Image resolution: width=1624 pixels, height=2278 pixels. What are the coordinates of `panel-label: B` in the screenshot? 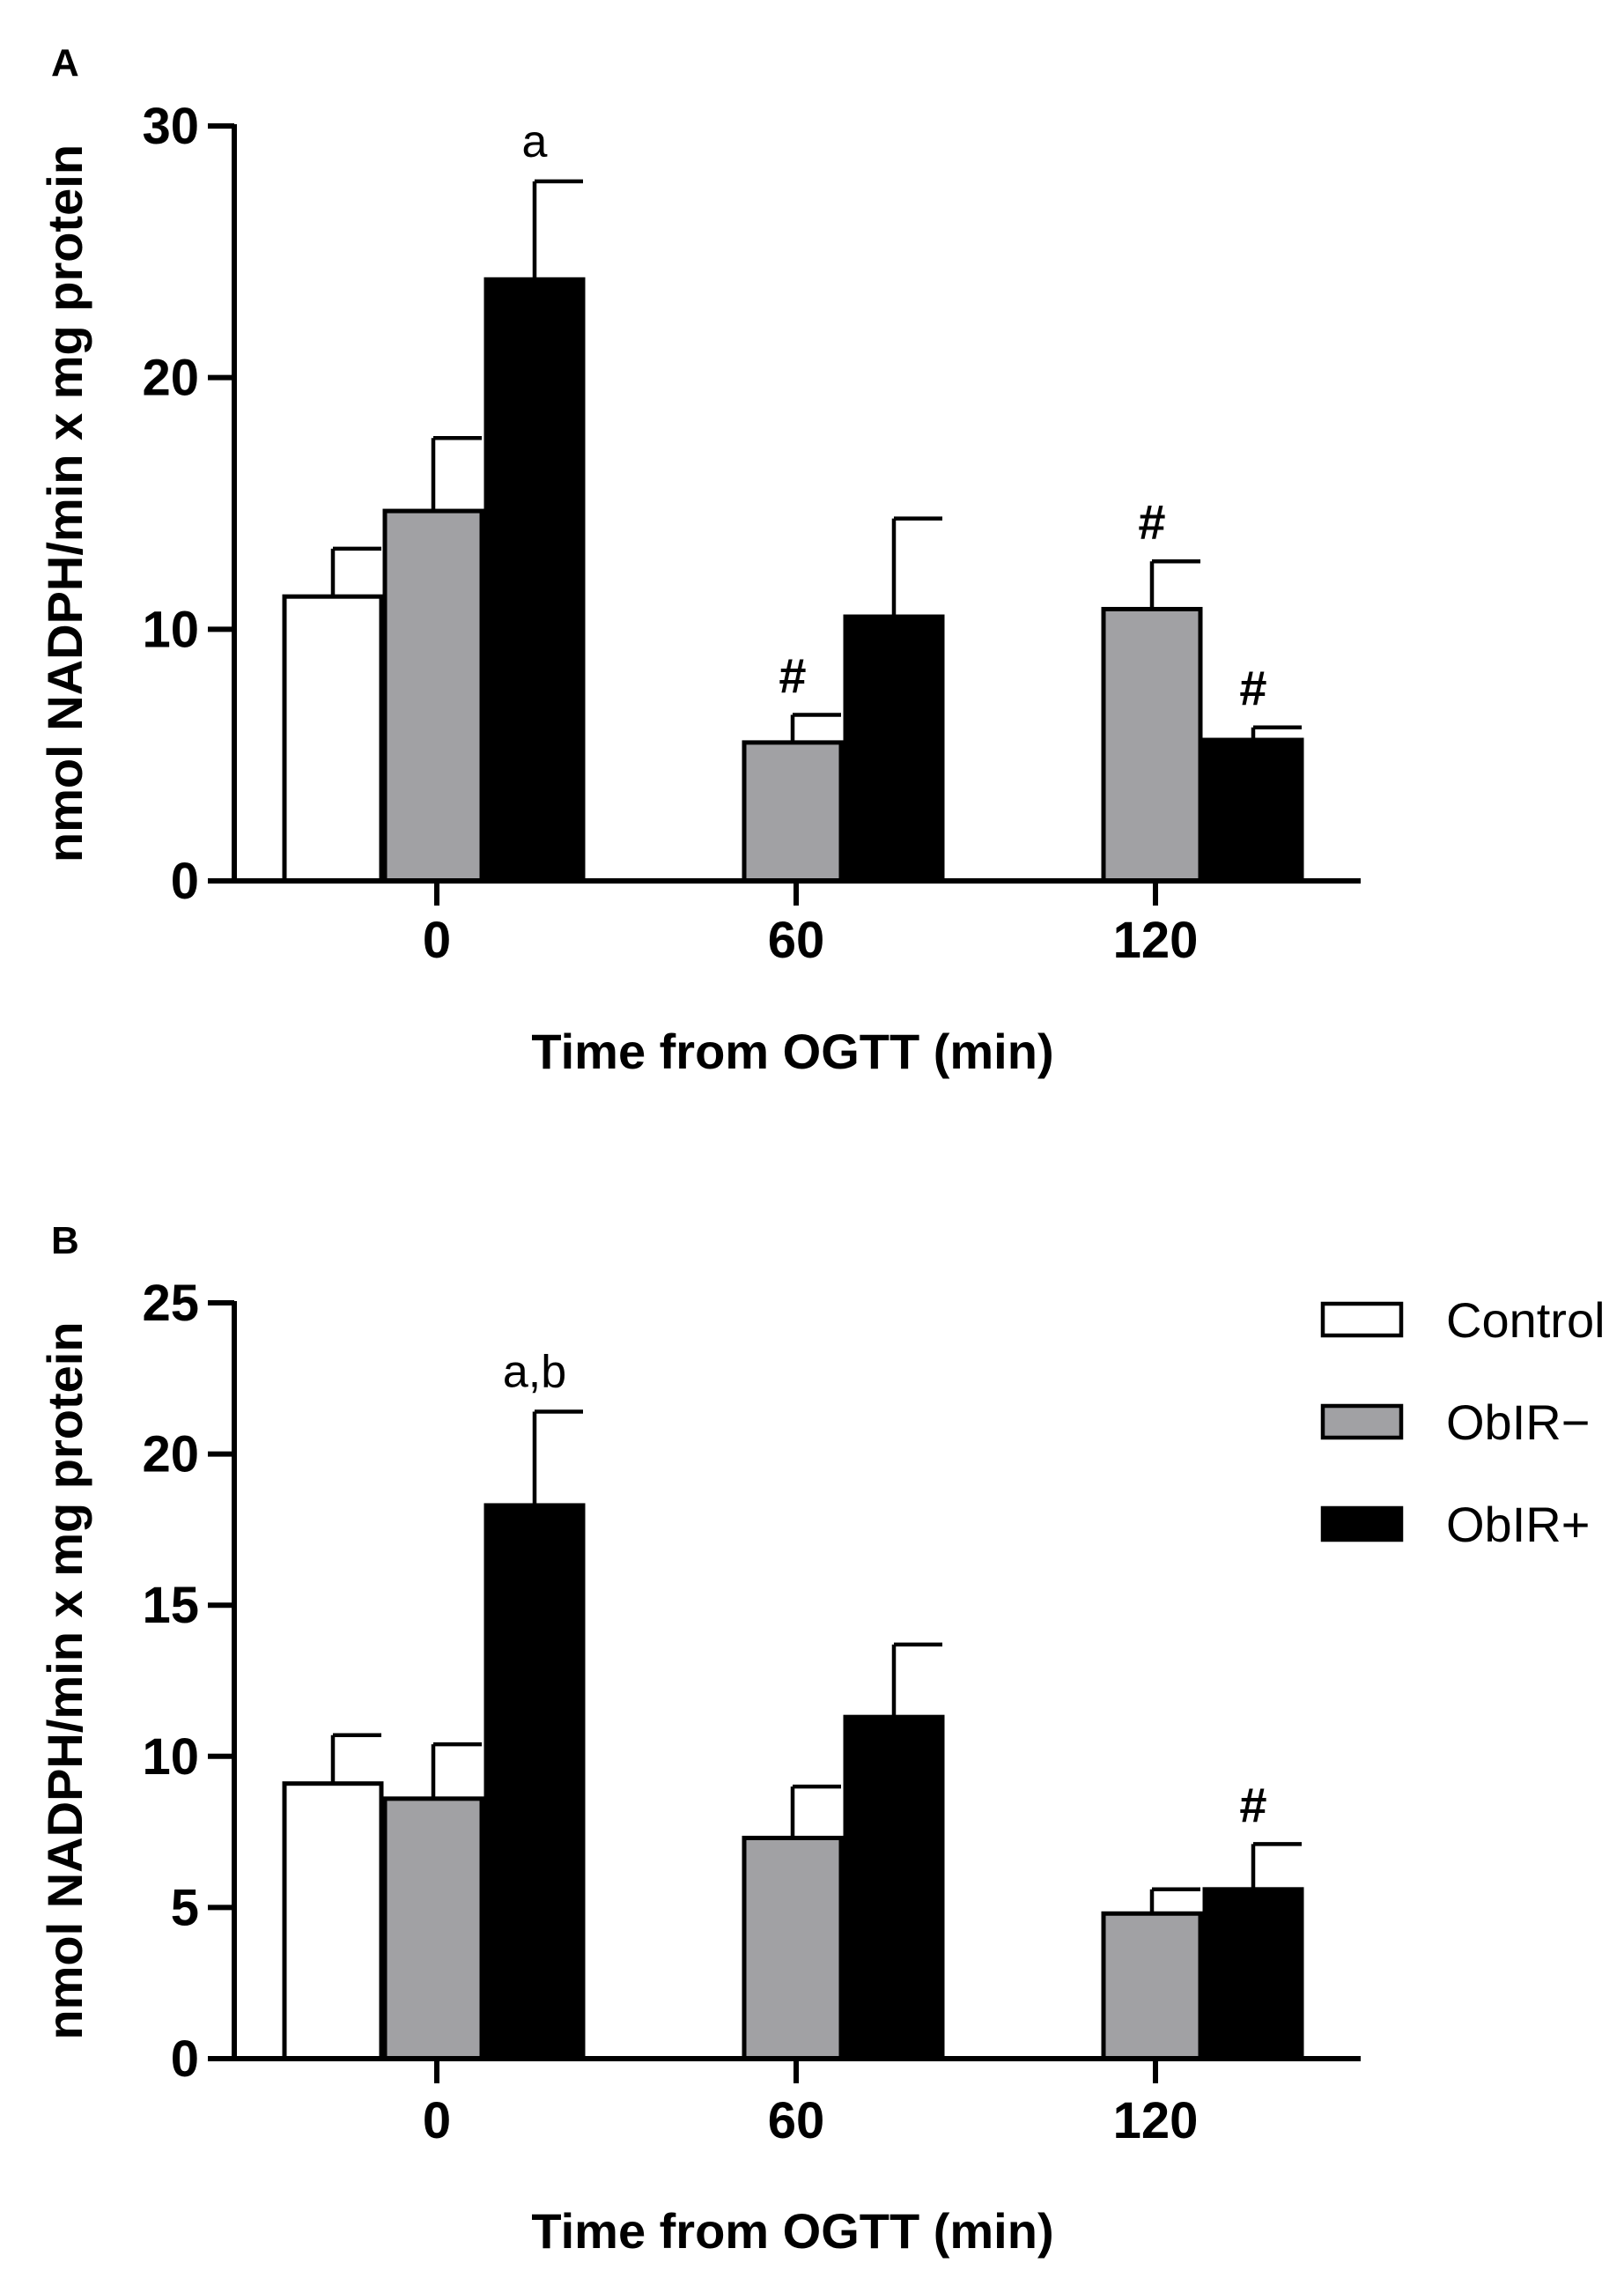 It's located at (65, 1240).